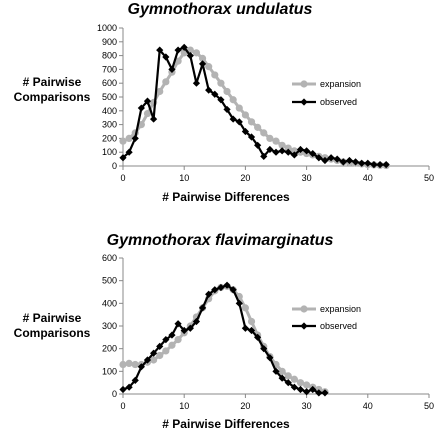 The image size is (440, 432). I want to click on legend-label: observed, so click(338, 326).